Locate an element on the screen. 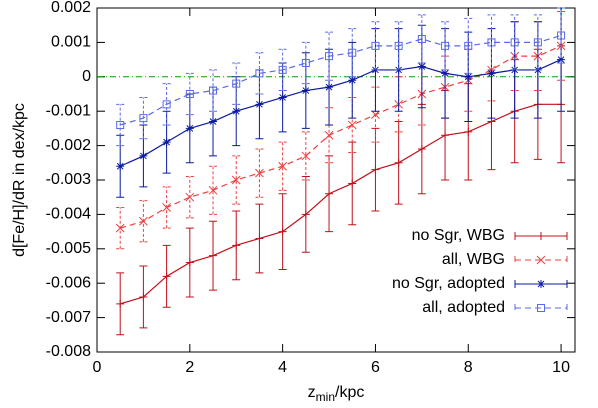  y-axis-label: d[Fe/H]/dR in dex/kpc is located at coordinates (19, 180).